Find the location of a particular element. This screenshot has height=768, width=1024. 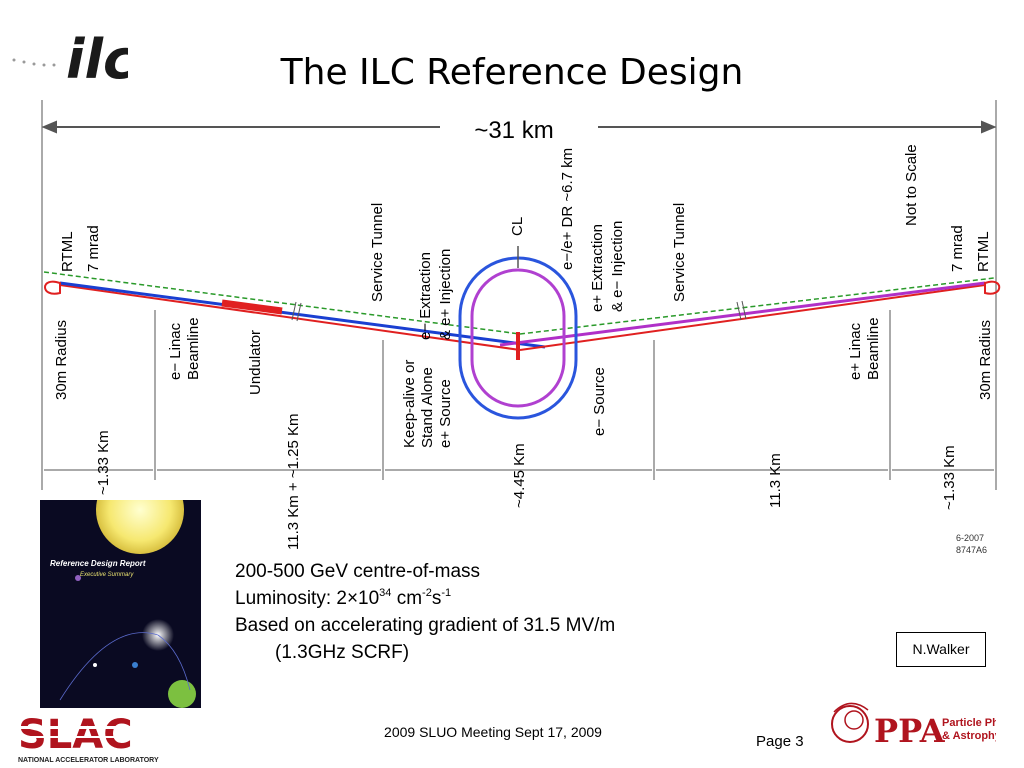

page-title: The ILC Reference Design is located at coordinates (512, 72).